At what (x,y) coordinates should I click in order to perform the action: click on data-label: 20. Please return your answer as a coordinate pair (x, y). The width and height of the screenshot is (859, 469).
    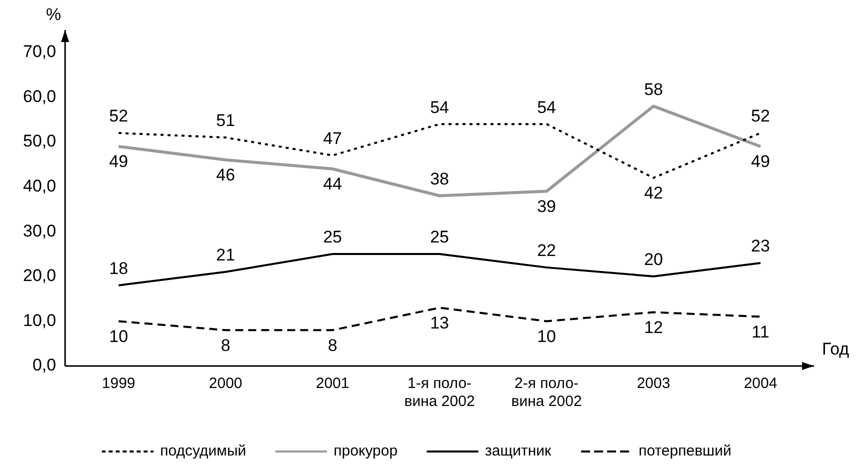
    Looking at the image, I should click on (653, 260).